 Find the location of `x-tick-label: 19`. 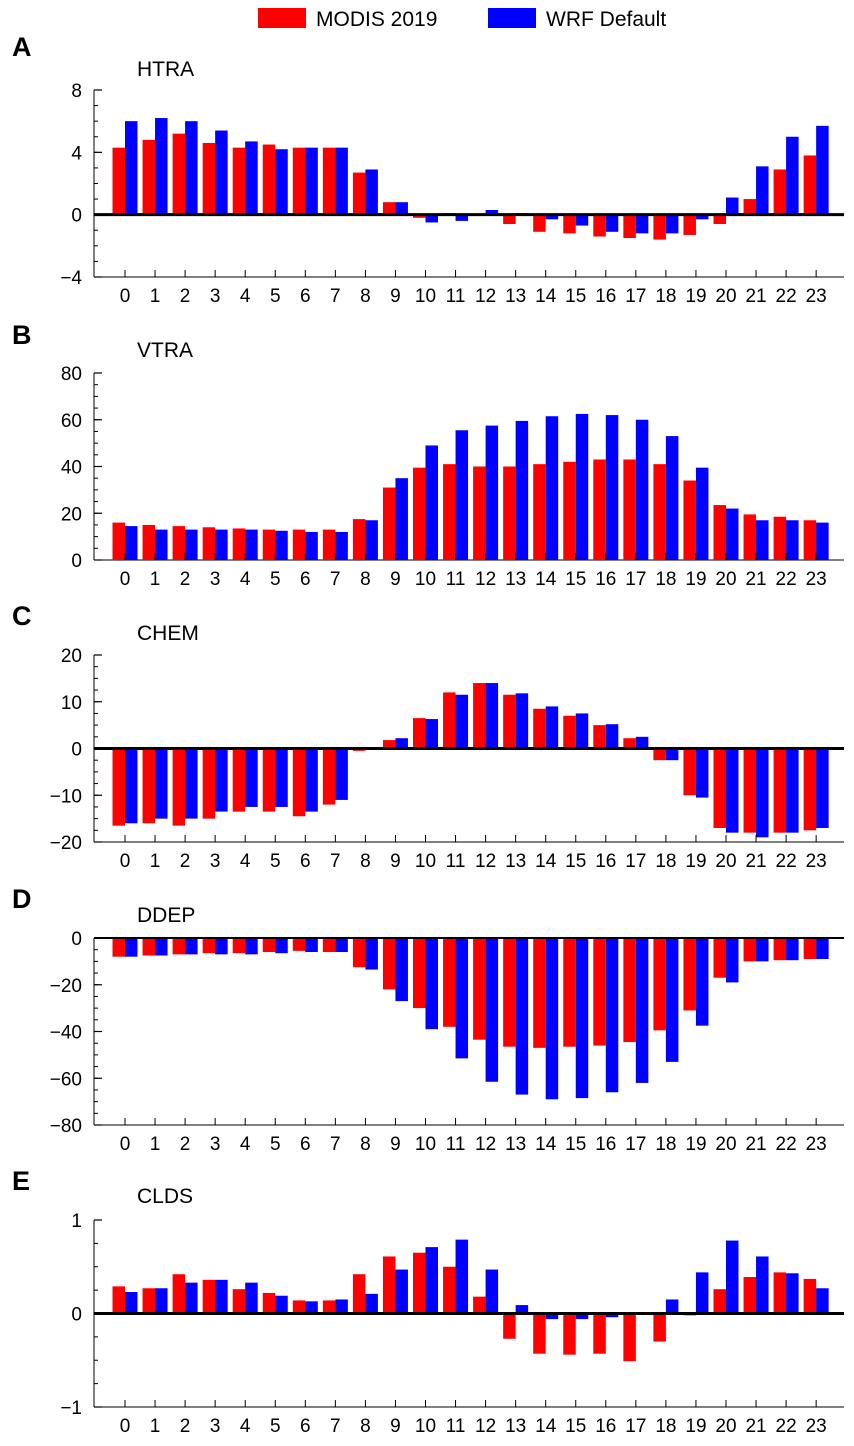

x-tick-label: 19 is located at coordinates (695, 579).